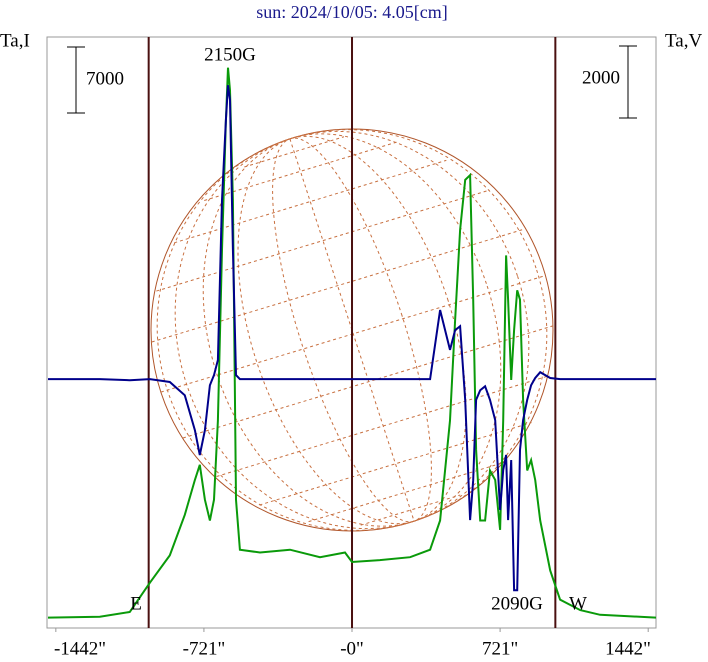 The image size is (708, 662). What do you see at coordinates (136, 603) in the screenshot?
I see `annotation: E` at bounding box center [136, 603].